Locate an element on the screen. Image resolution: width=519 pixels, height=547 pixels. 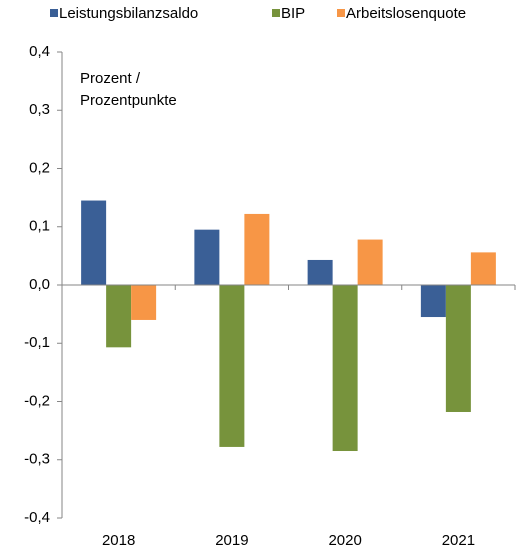
y-tick-label: 0,4 is located at coordinates (39, 51).